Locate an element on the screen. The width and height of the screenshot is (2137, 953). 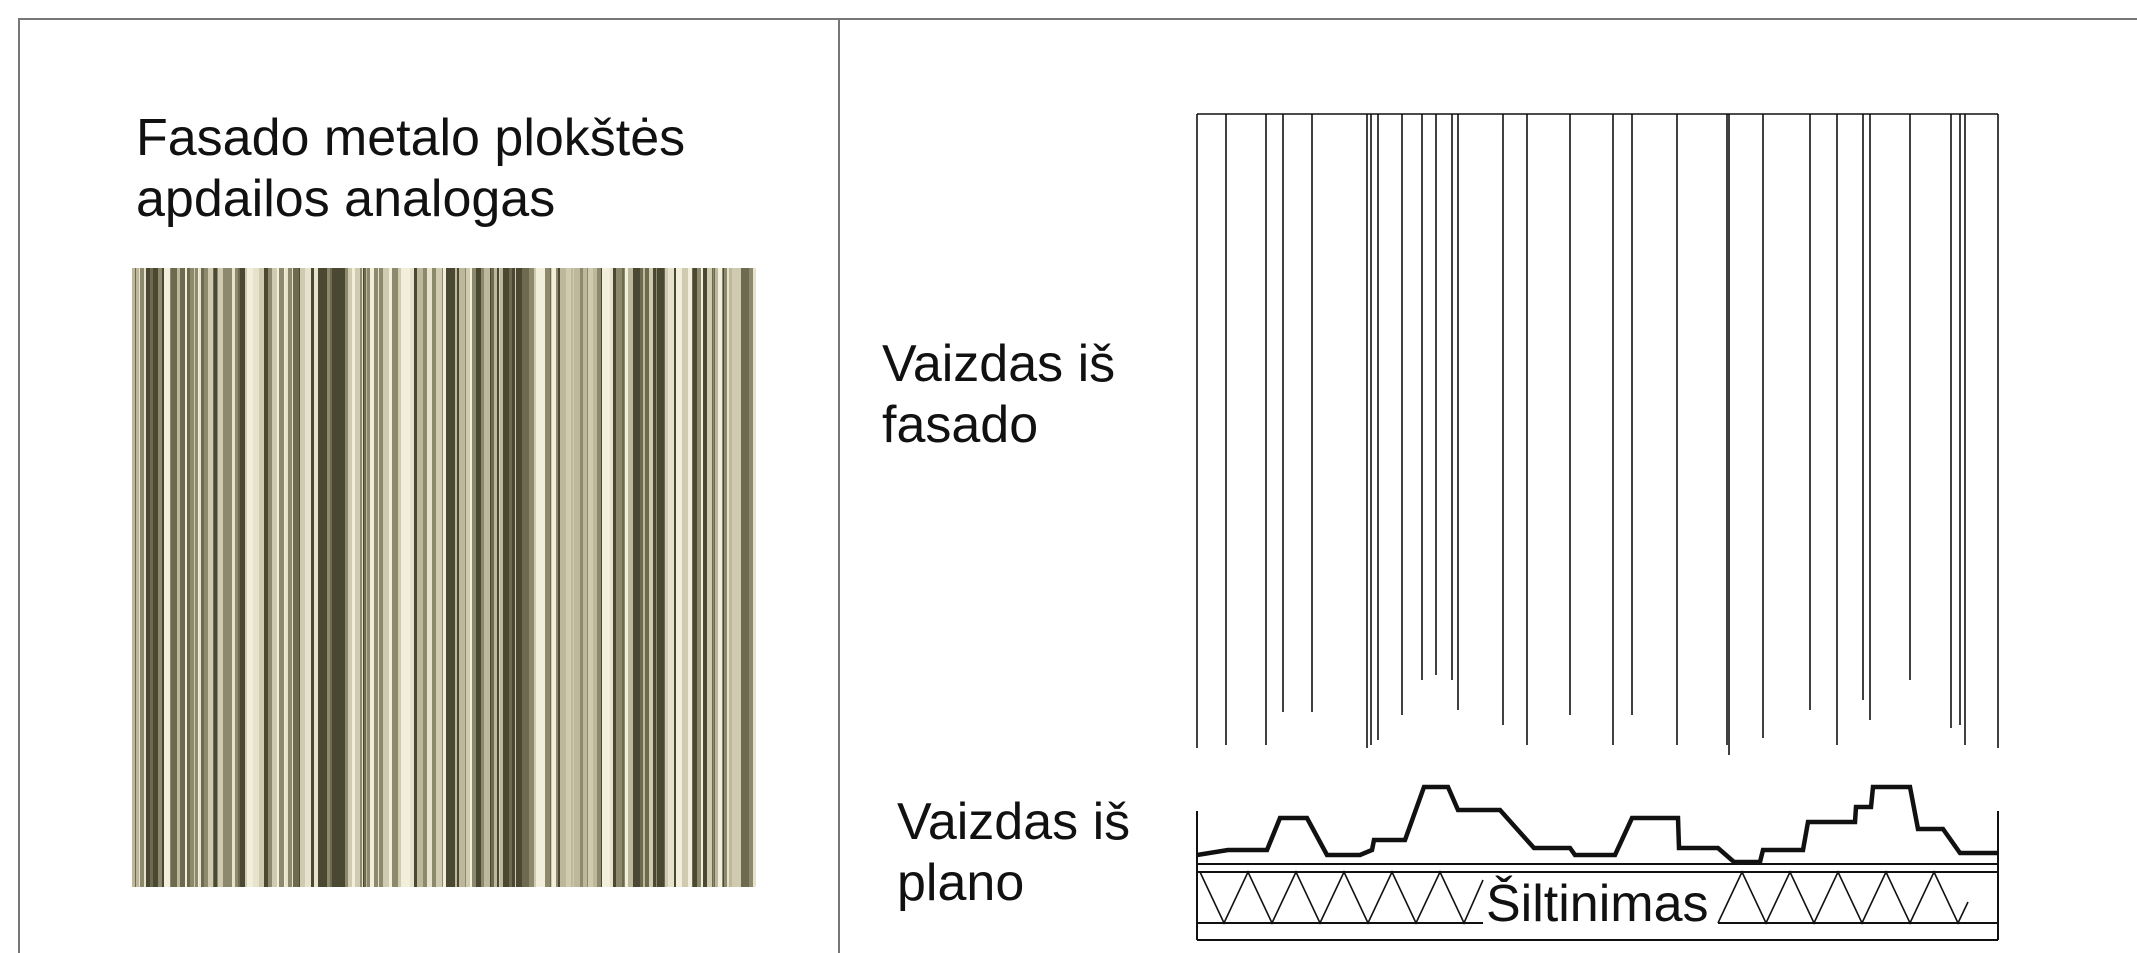
insulation-label: Šiltinimas is located at coordinates (1597, 904).